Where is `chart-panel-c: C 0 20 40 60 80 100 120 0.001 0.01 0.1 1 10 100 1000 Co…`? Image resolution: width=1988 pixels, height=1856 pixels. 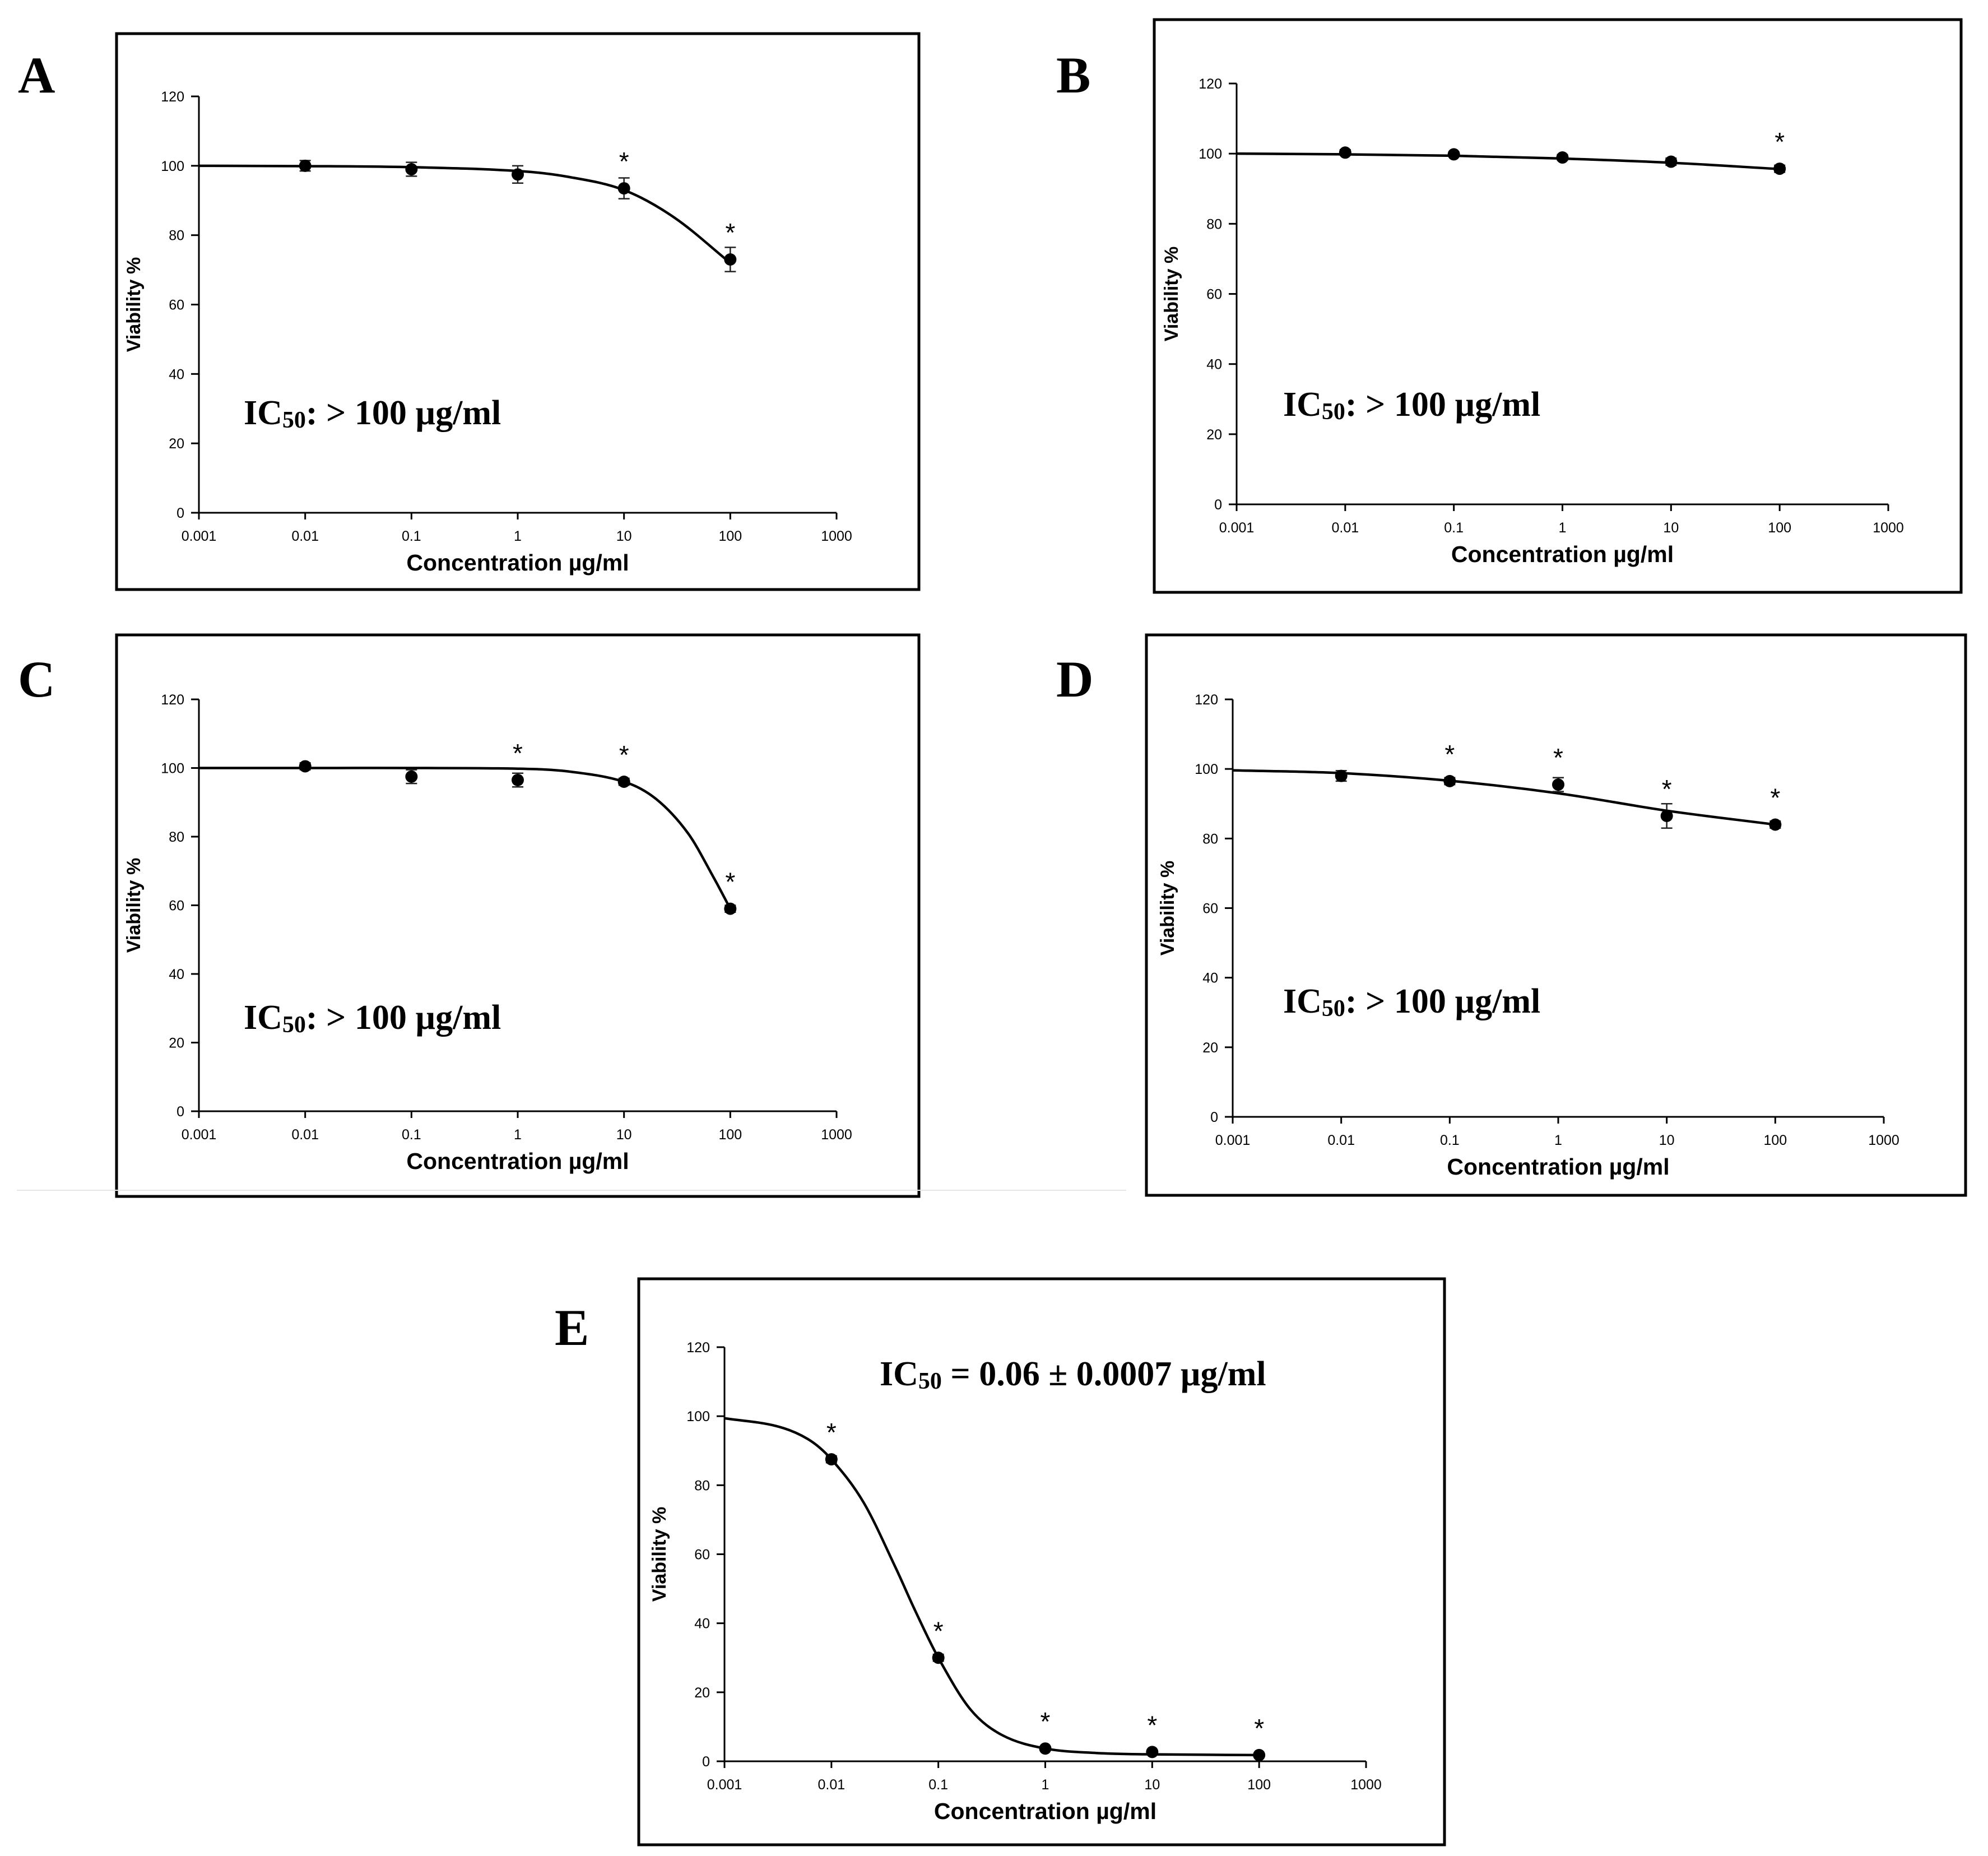 chart-panel-c: C 0 20 40 60 80 100 120 0.001 0.01 0.1 1 10 100 1000 Co… is located at coordinates (469, 916).